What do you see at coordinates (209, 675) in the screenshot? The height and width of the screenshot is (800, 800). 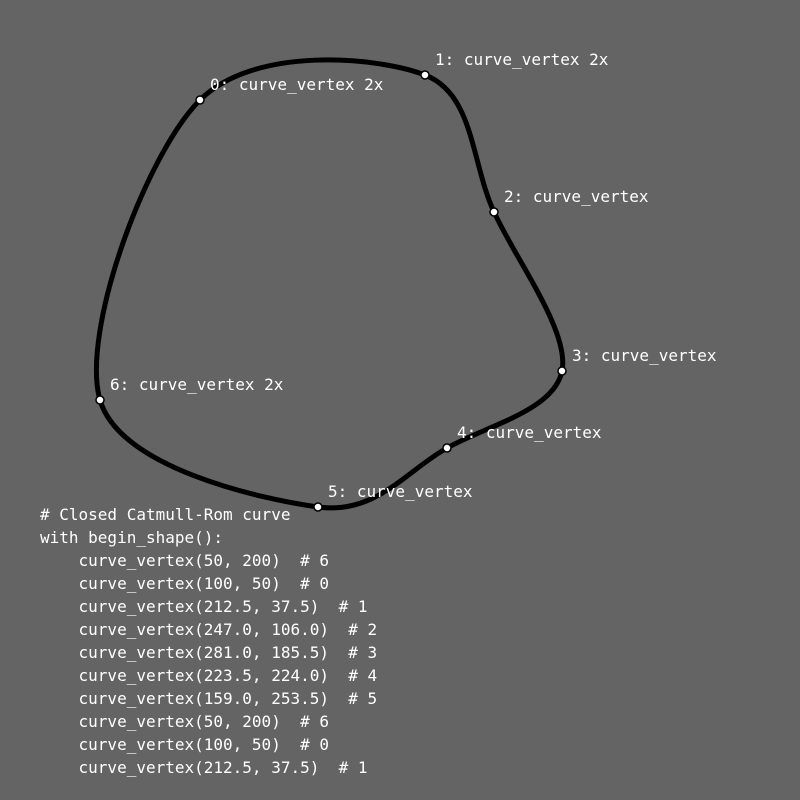 I see `code-line: curve_vertex(223.5, 224.0) # 4` at bounding box center [209, 675].